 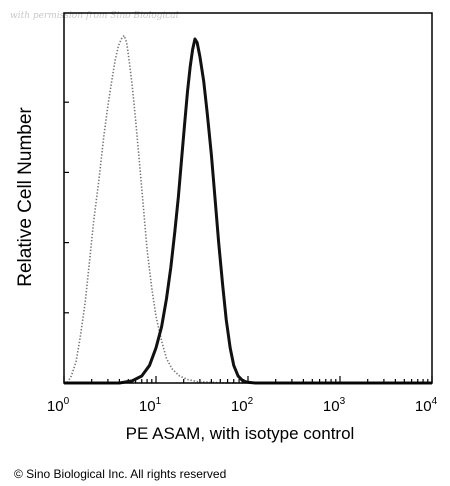 I want to click on watermark-text: with permission from Sino Biological, so click(x=94, y=16).